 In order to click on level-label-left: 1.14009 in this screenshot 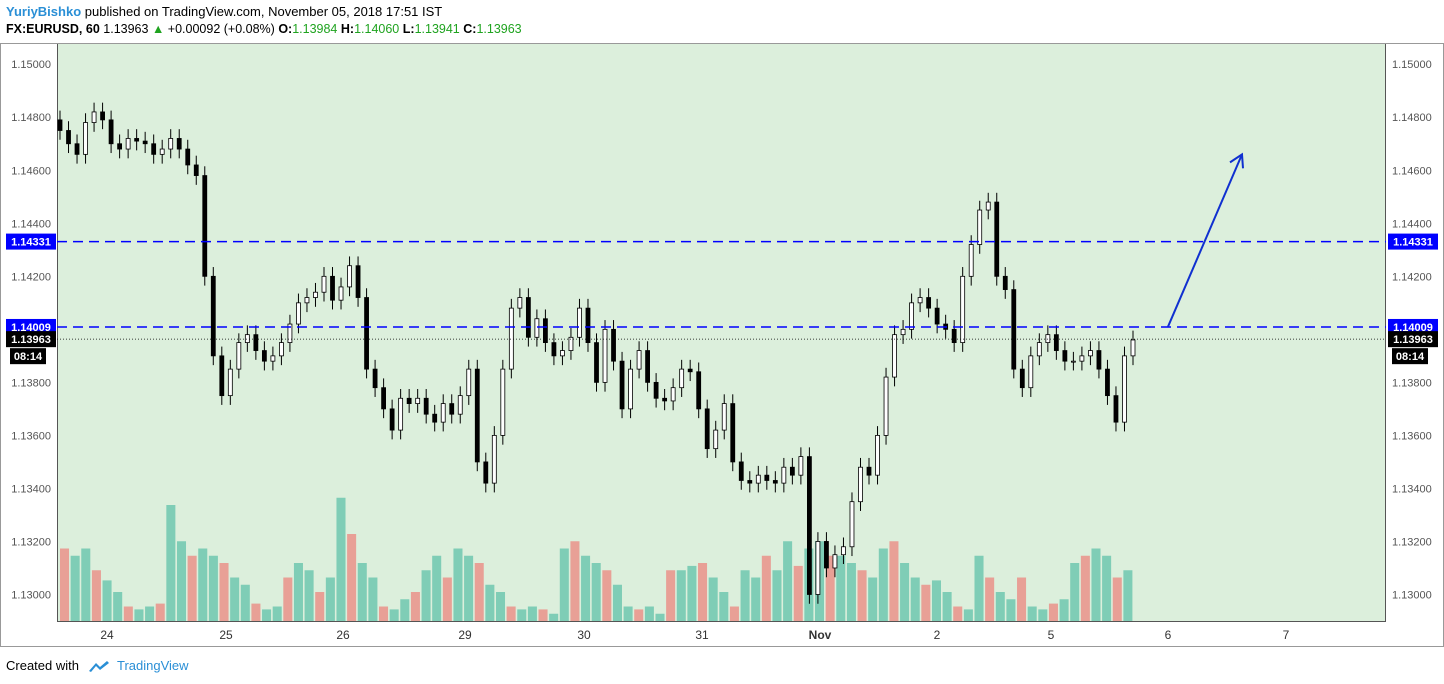, I will do `click(31, 328)`.